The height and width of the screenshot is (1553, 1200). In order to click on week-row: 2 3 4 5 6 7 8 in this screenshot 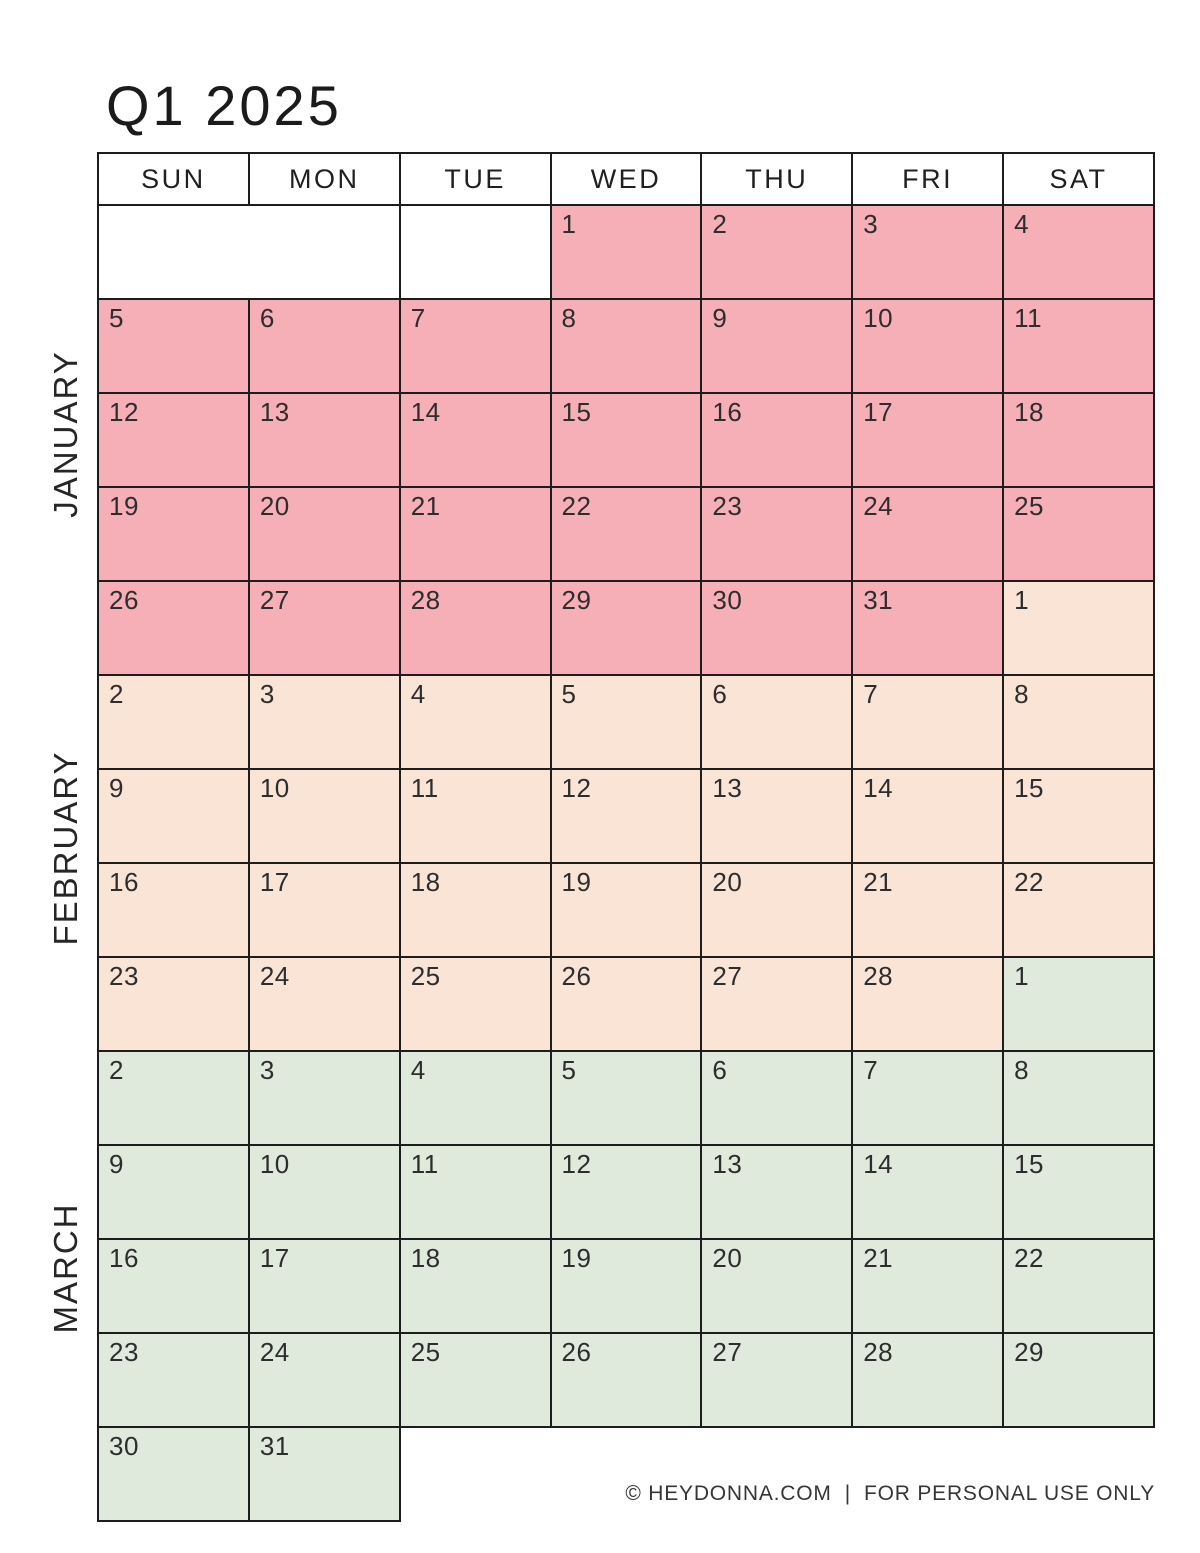, I will do `click(626, 1098)`.